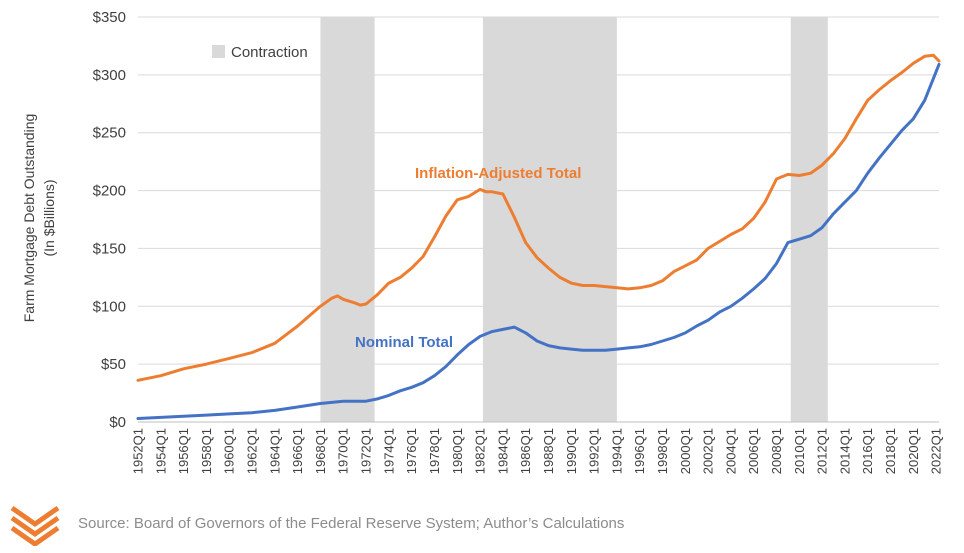 This screenshot has width=964, height=553. I want to click on x-tick-label: 2010Q1, so click(799, 451).